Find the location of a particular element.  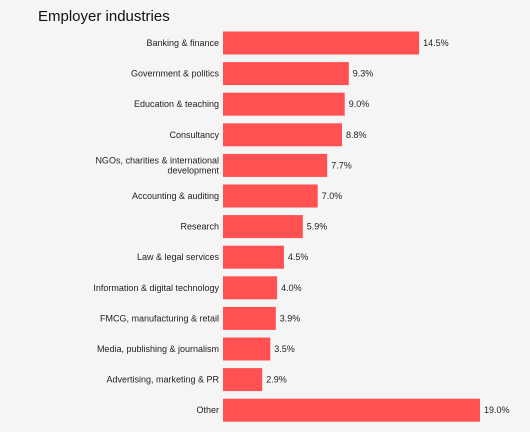

value-label-0: 14.5% is located at coordinates (436, 43).